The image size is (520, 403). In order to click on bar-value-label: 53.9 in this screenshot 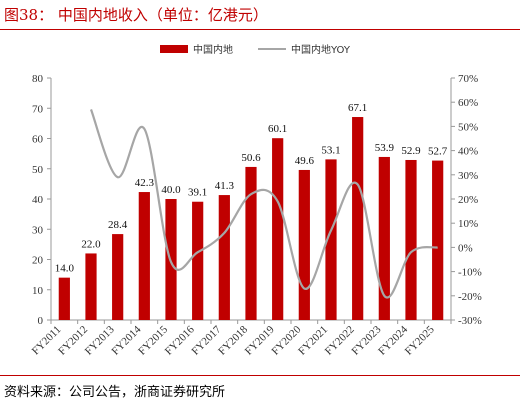, I will do `click(385, 148)`.